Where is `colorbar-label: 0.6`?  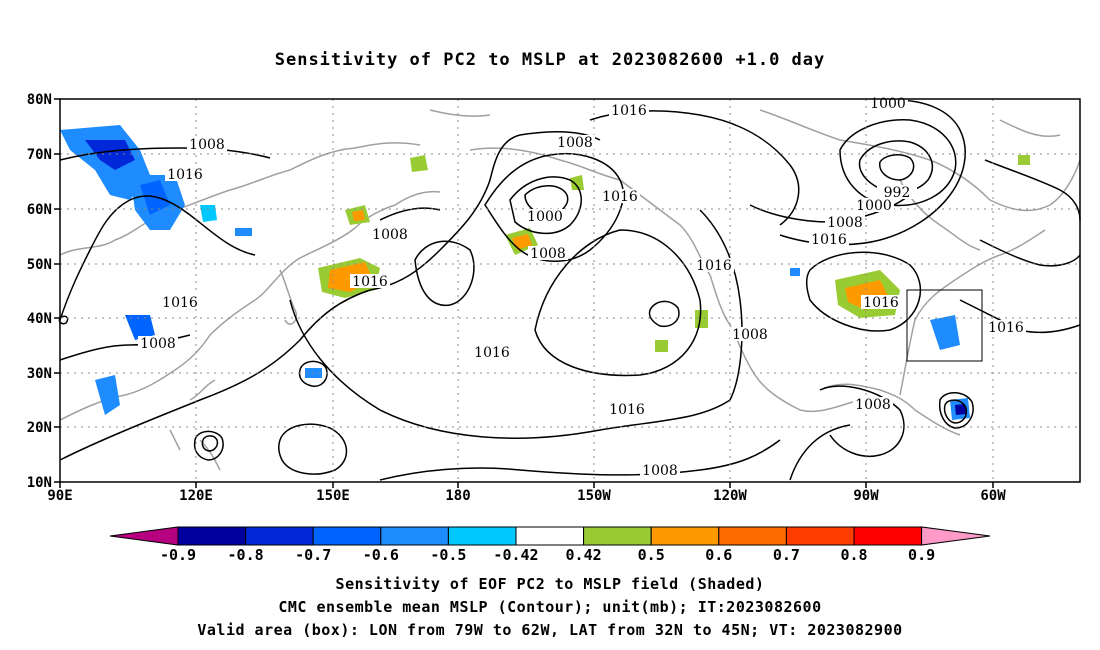
colorbar-label: 0.6 is located at coordinates (718, 555).